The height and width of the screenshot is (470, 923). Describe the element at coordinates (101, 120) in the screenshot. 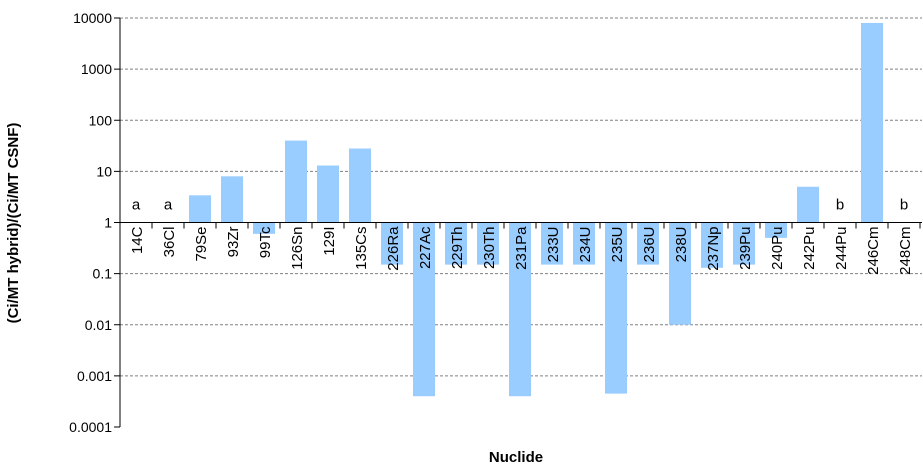

I see `y-tick-label: 100` at that location.